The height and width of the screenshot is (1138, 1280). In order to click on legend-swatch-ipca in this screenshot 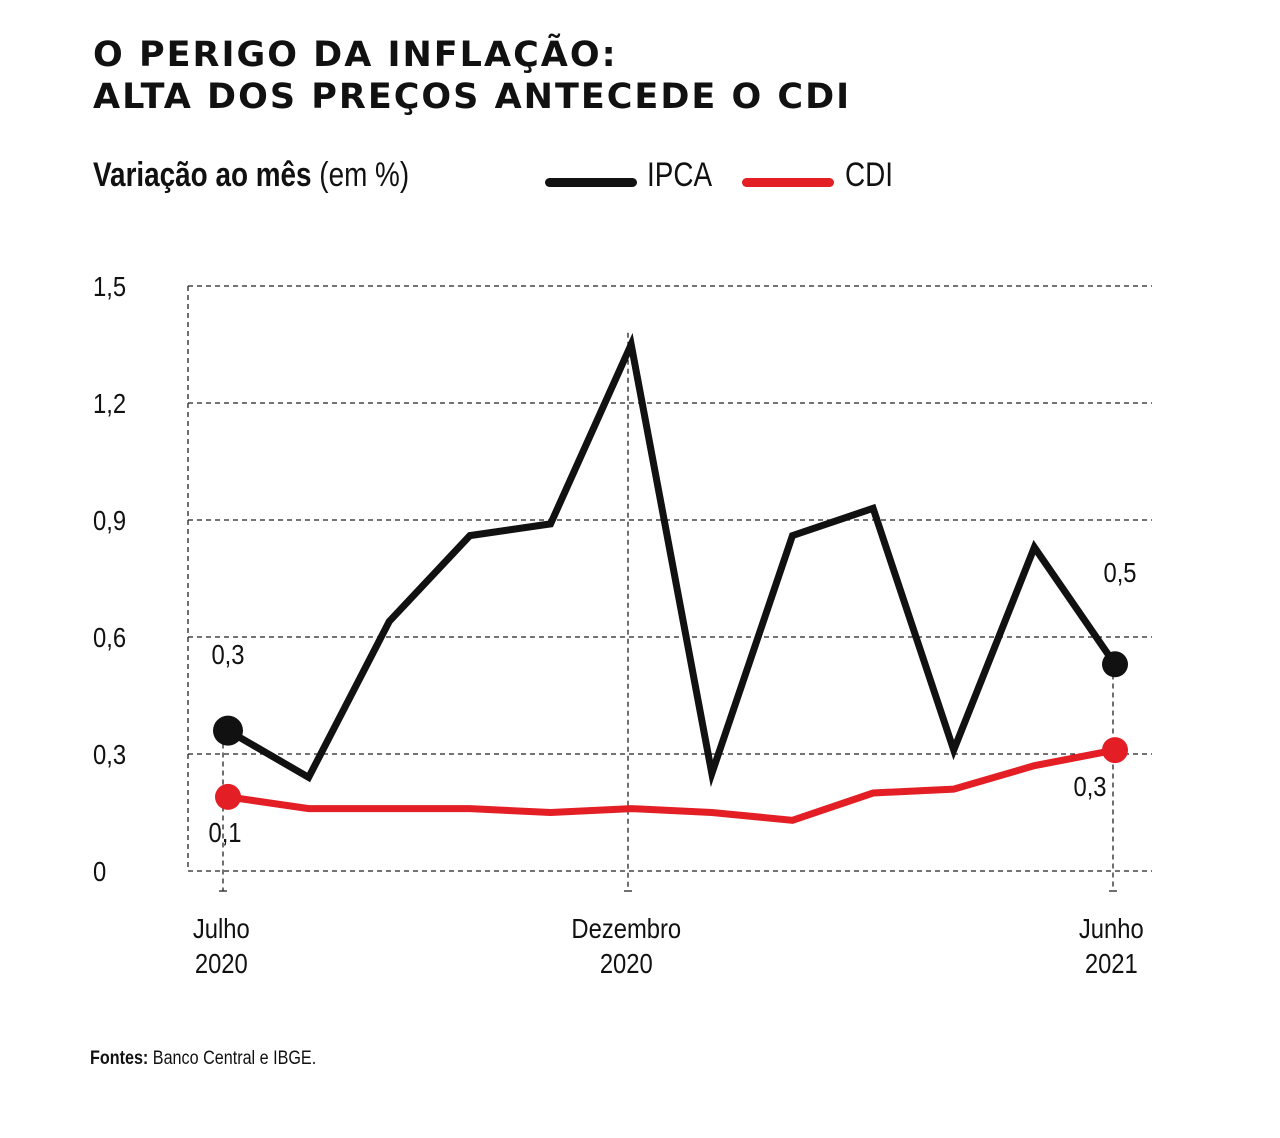, I will do `click(591, 182)`.